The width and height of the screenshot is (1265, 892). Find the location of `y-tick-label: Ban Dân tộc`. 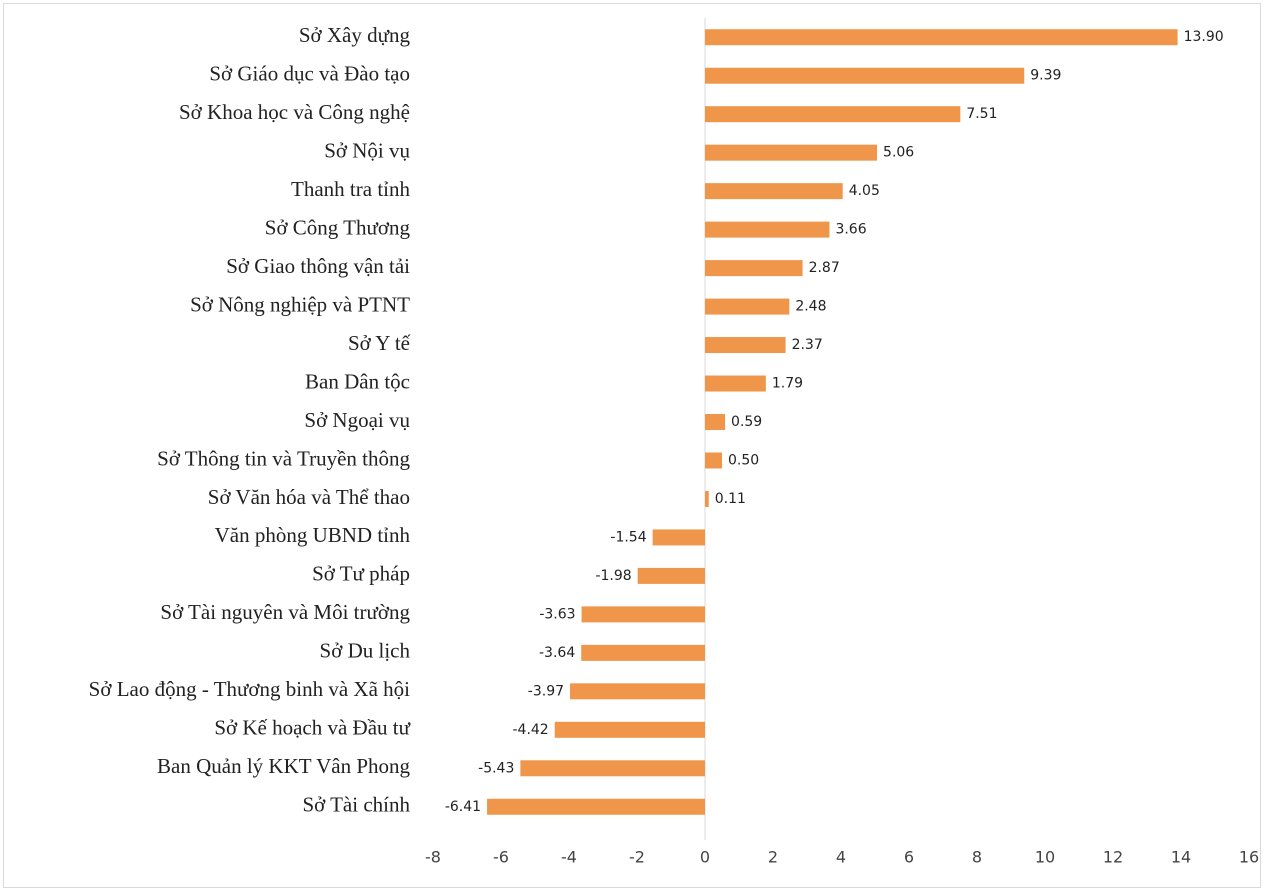

y-tick-label: Ban Dân tộc is located at coordinates (357, 381).